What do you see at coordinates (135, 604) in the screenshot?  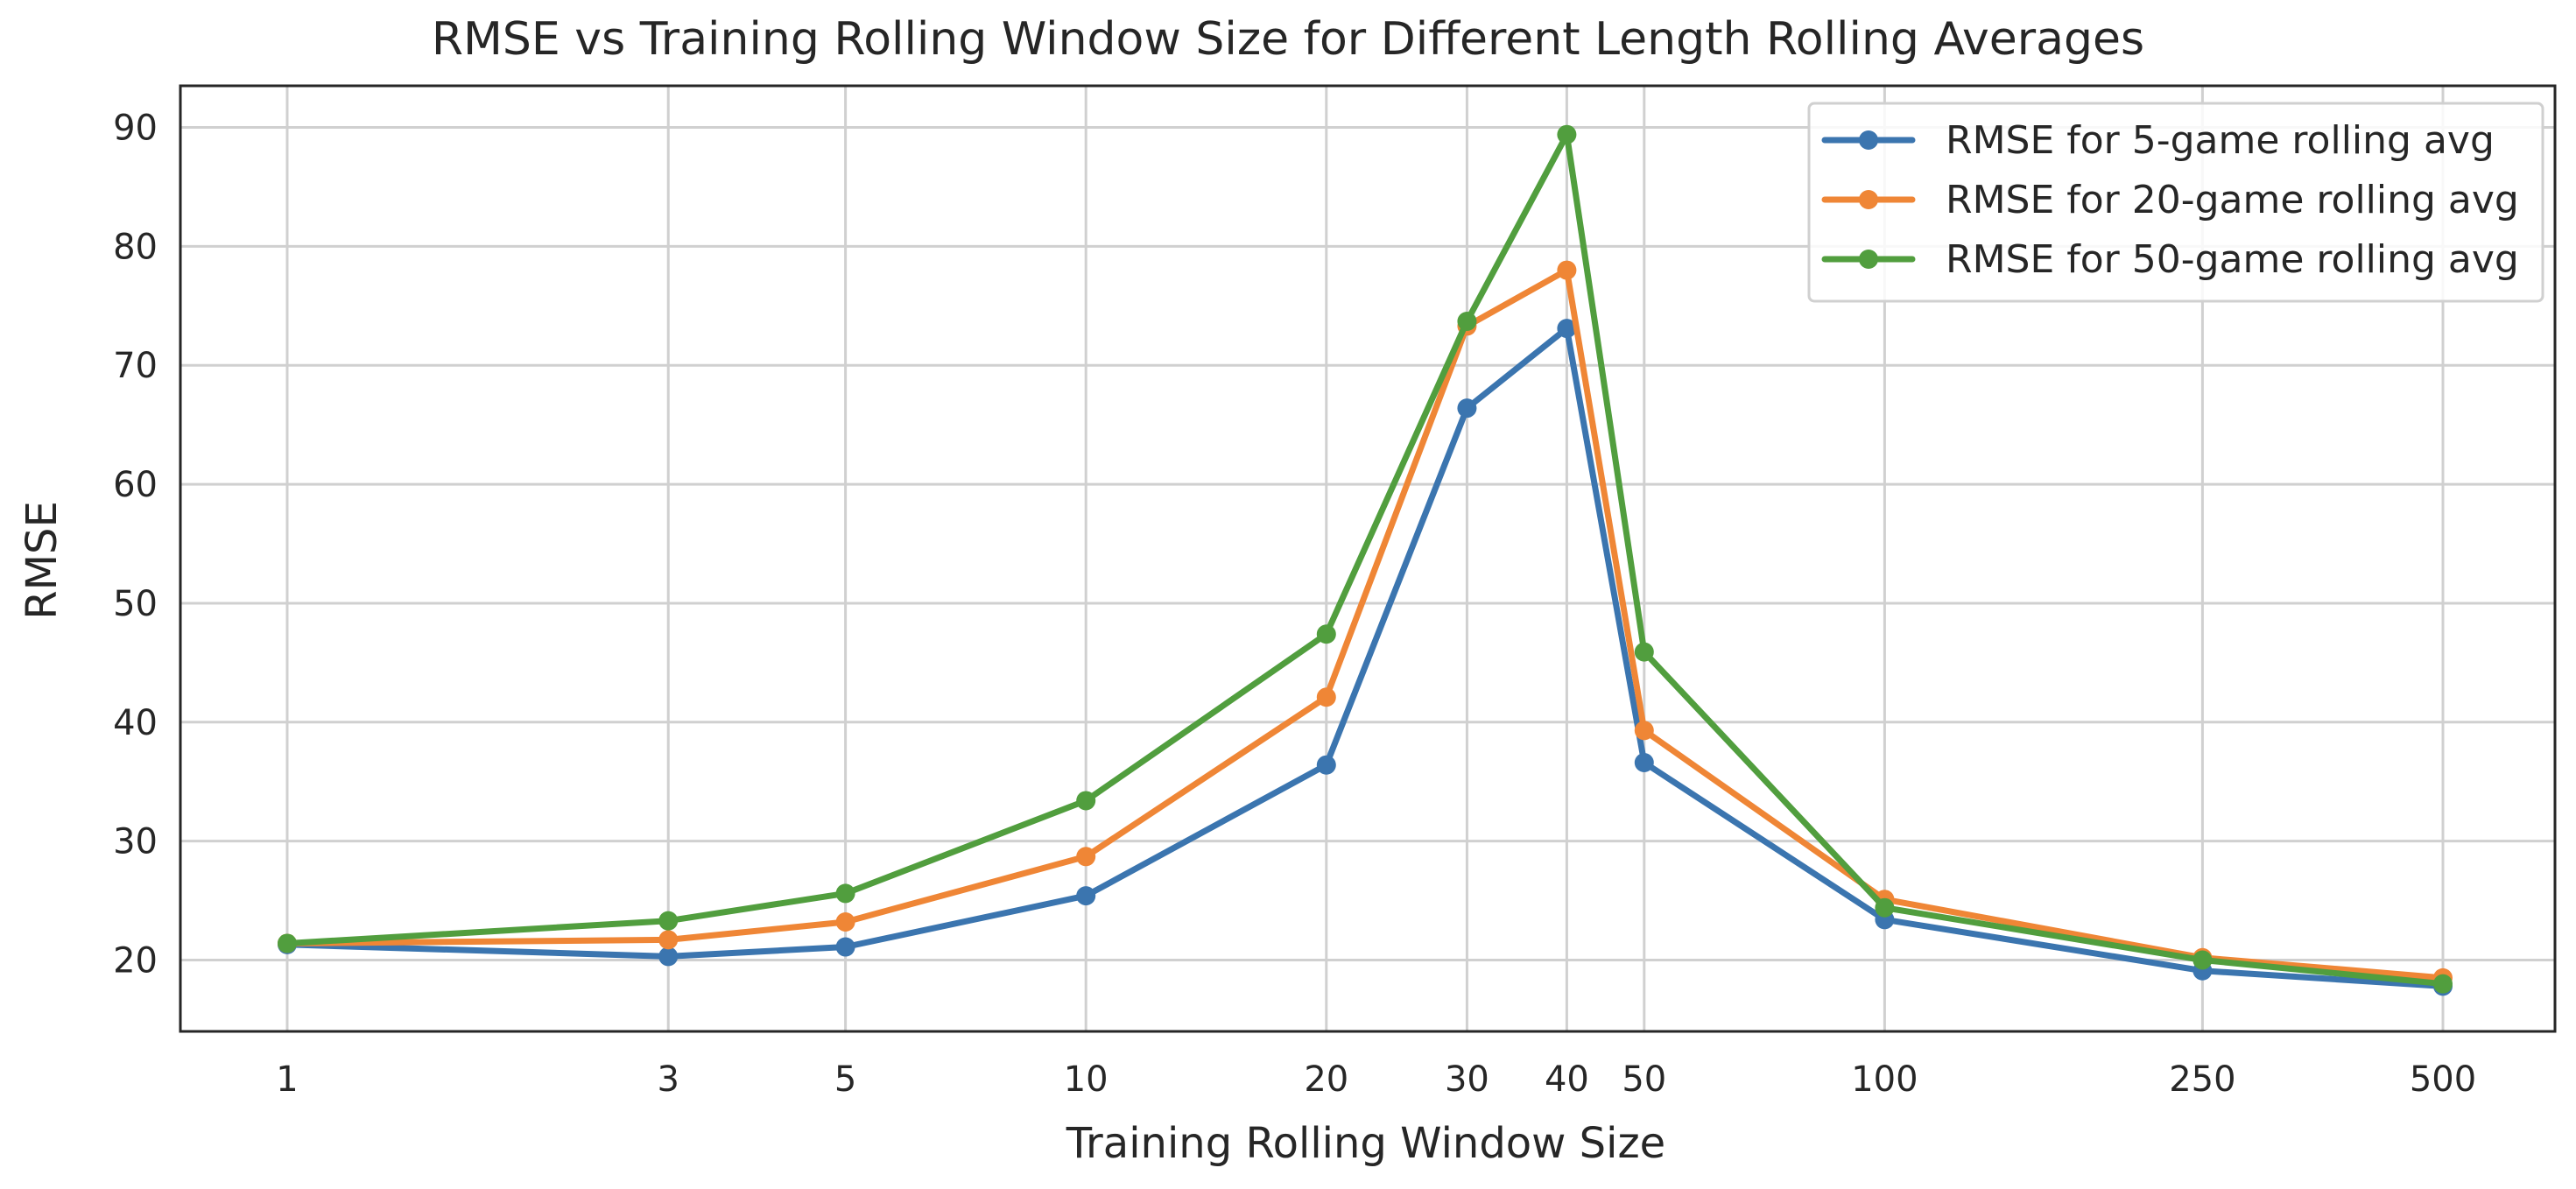 I see `y-tick-label: 50` at bounding box center [135, 604].